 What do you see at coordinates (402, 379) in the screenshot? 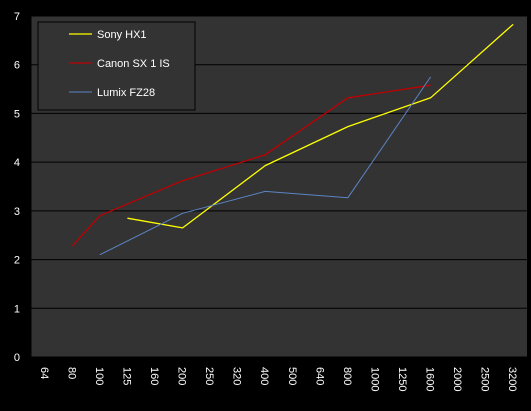
I see `x-tick-label: 1250` at bounding box center [402, 379].